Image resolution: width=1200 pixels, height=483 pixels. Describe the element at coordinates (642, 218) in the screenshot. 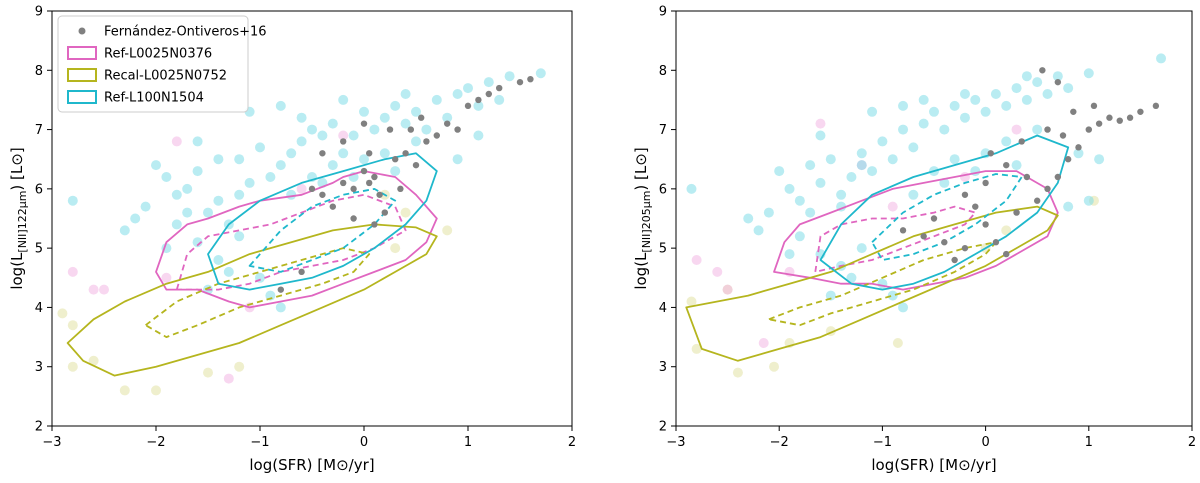

I see `y-axis-label: log(L[NII]205μm) [L⊙]` at that location.